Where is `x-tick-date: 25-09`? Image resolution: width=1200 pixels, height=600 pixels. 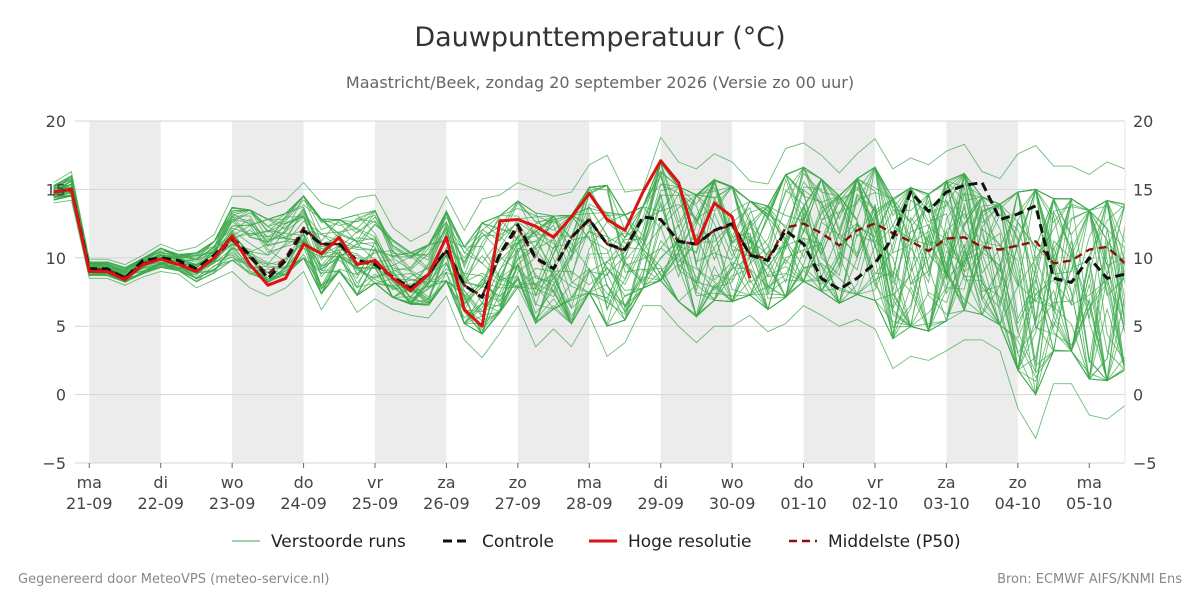 x-tick-date: 25-09 is located at coordinates (375, 503).